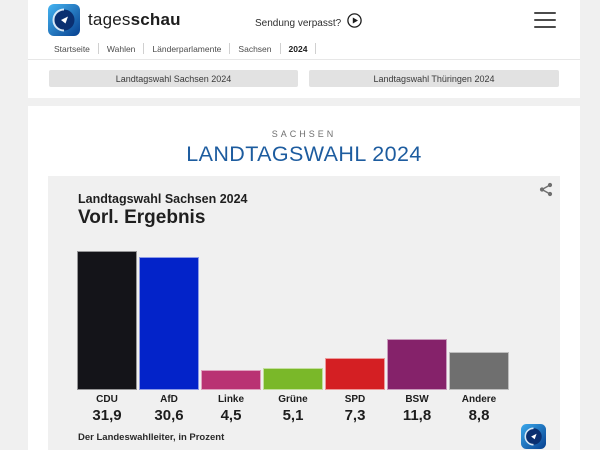 The image size is (600, 450). I want to click on brand-text-regular: tages, so click(109, 19).